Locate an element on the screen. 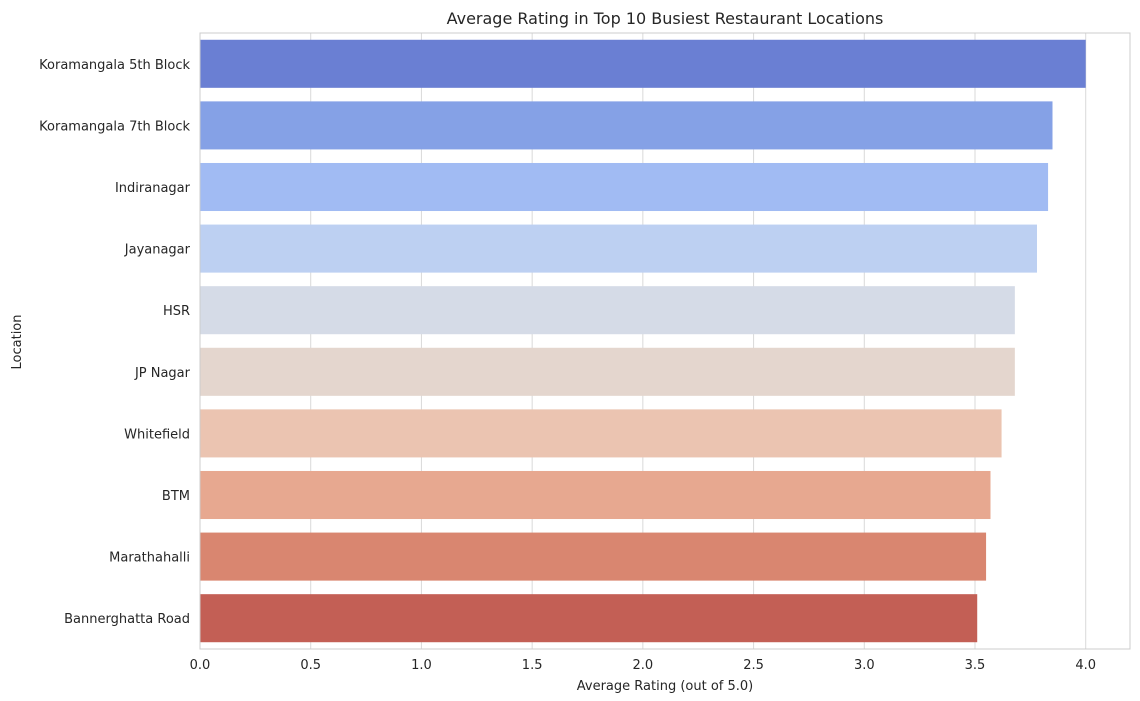 This screenshot has width=1140, height=701. y-tick-label: Jayanagar is located at coordinates (157, 250).